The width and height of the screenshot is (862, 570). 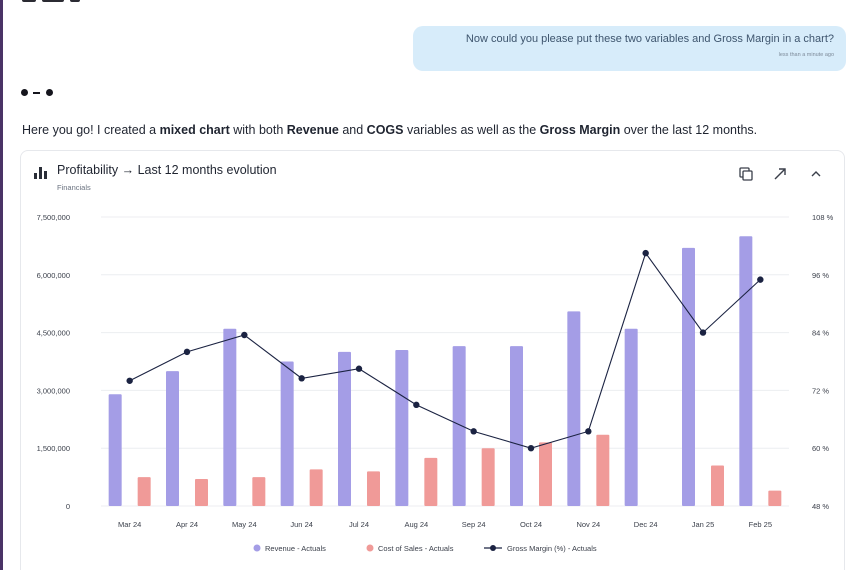 I want to click on assistant-message-part: and, so click(x=352, y=130).